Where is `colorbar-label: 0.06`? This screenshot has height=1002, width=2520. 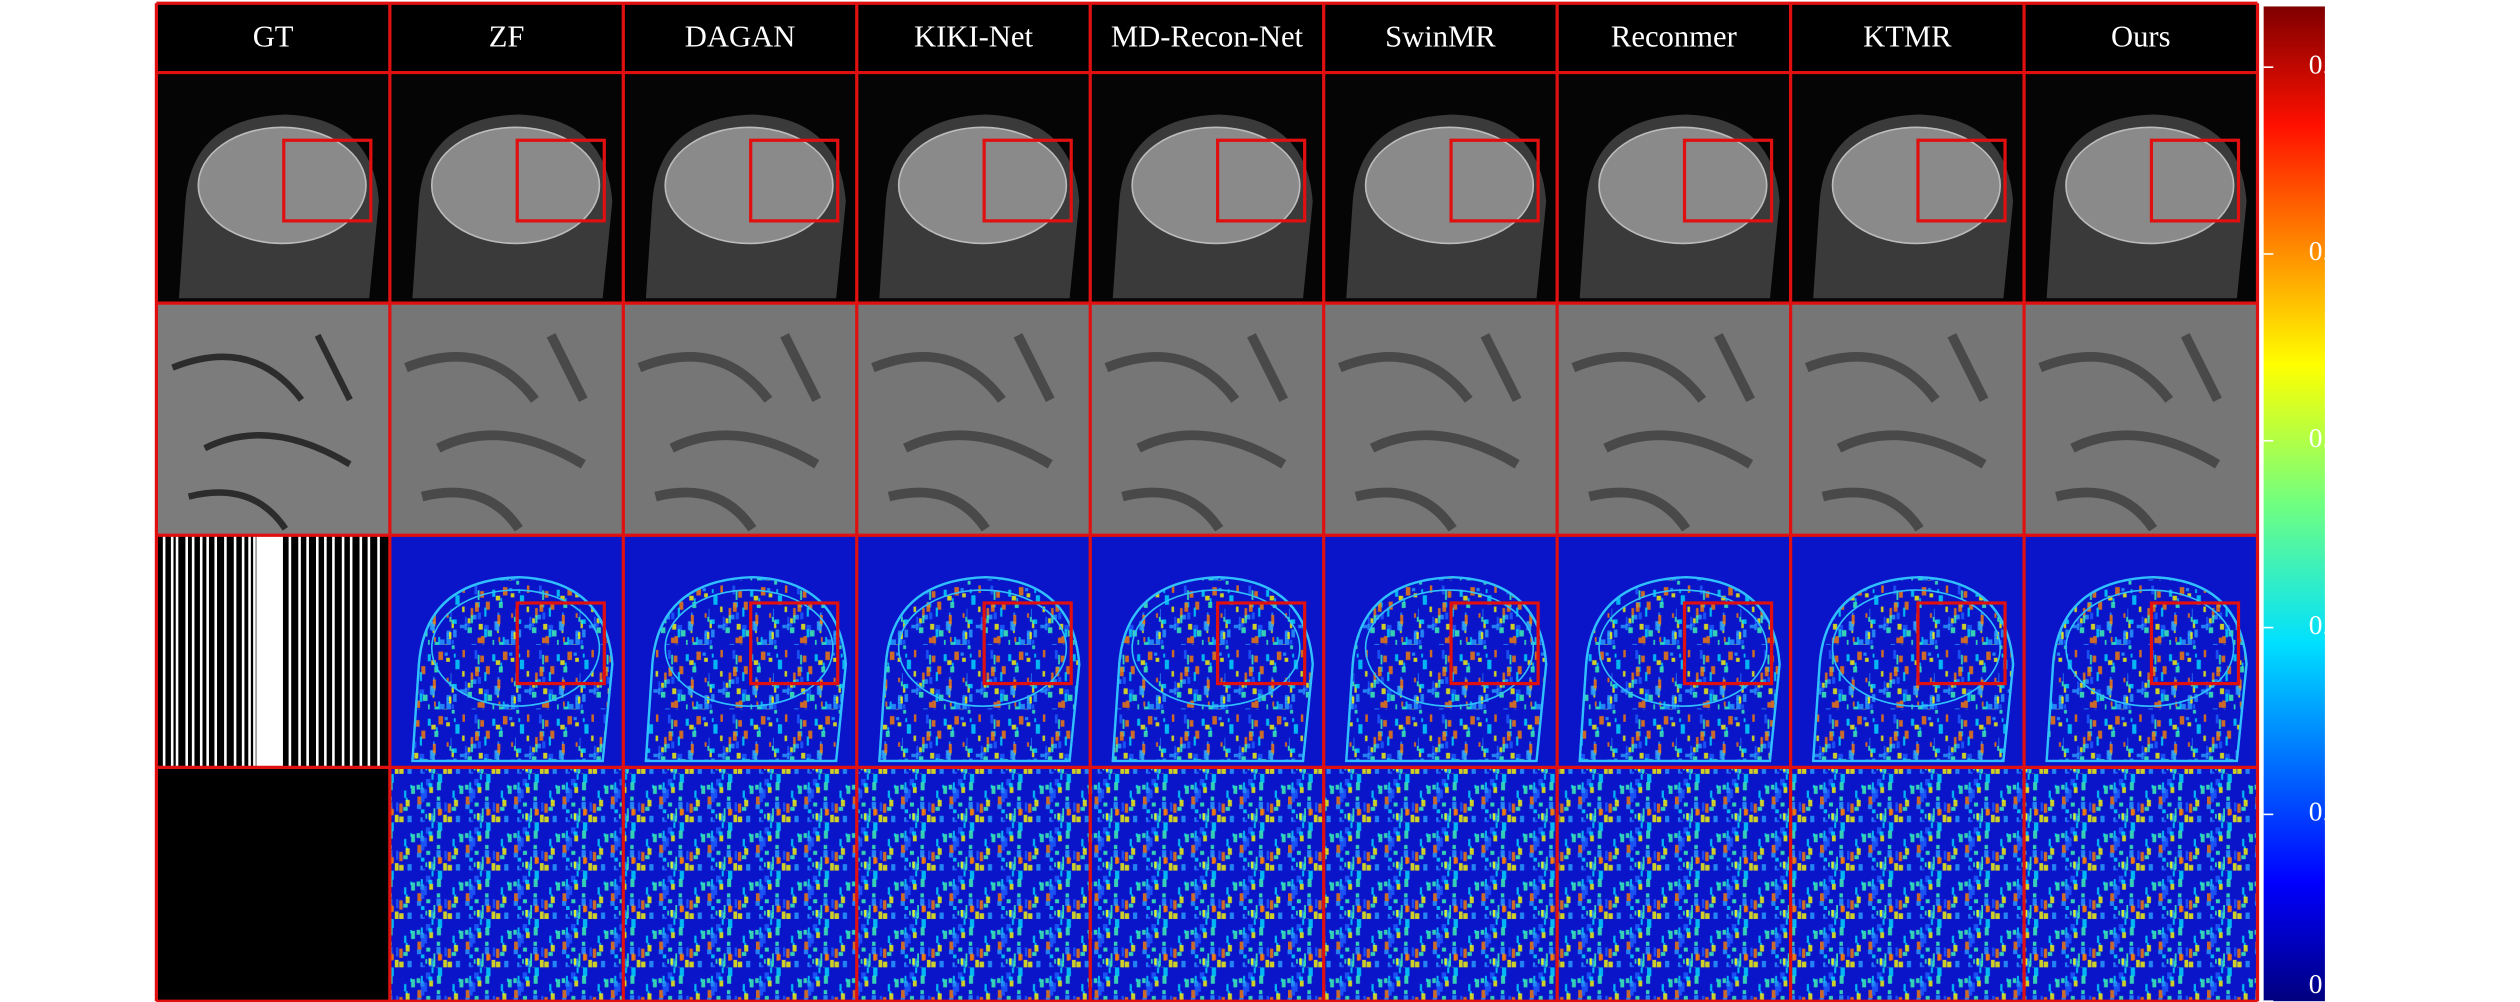 colorbar-label: 0.06 is located at coordinates (2333, 438).